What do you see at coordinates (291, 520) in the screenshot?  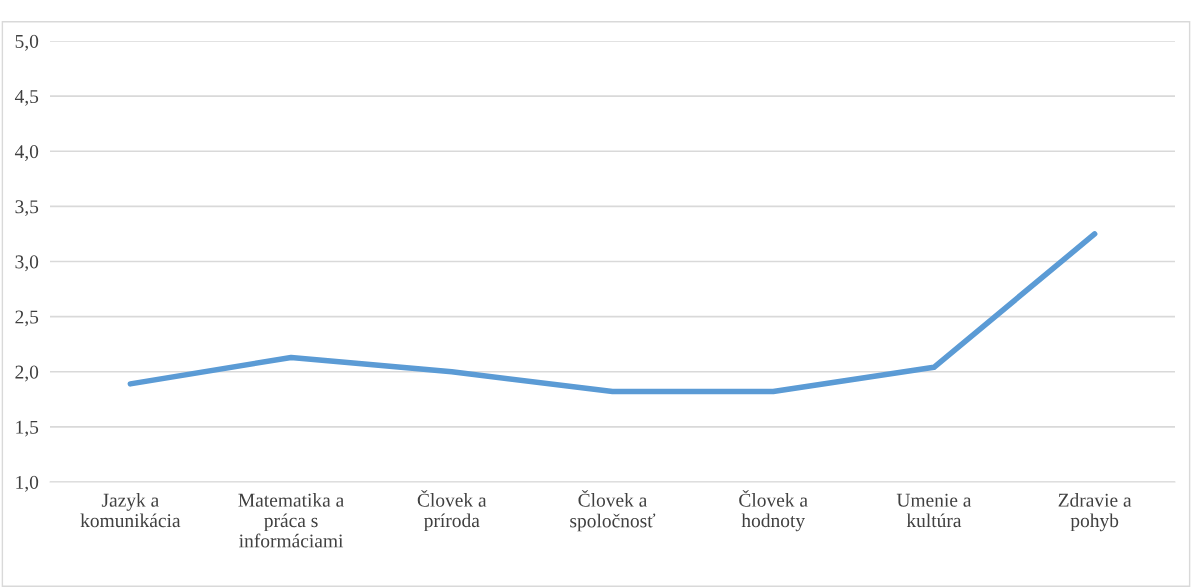 I see `x-tick-label: Matematika a práca s informáciami` at bounding box center [291, 520].